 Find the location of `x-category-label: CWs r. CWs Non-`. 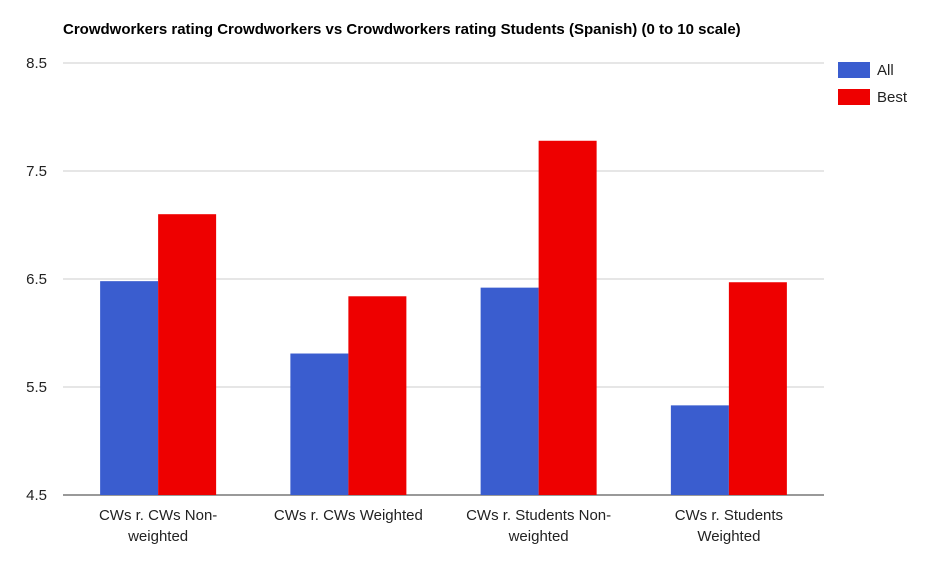

x-category-label: CWs r. CWs Non- is located at coordinates (158, 515).